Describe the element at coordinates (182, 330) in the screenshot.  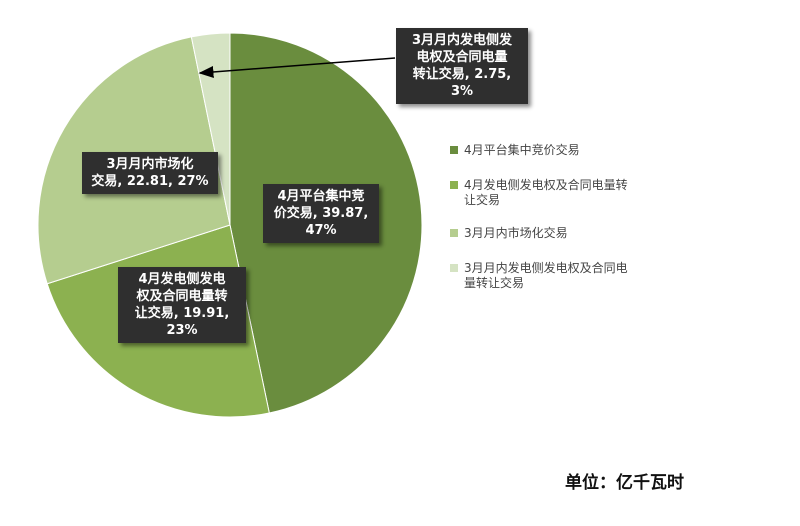
I see `label-line: 23%` at that location.